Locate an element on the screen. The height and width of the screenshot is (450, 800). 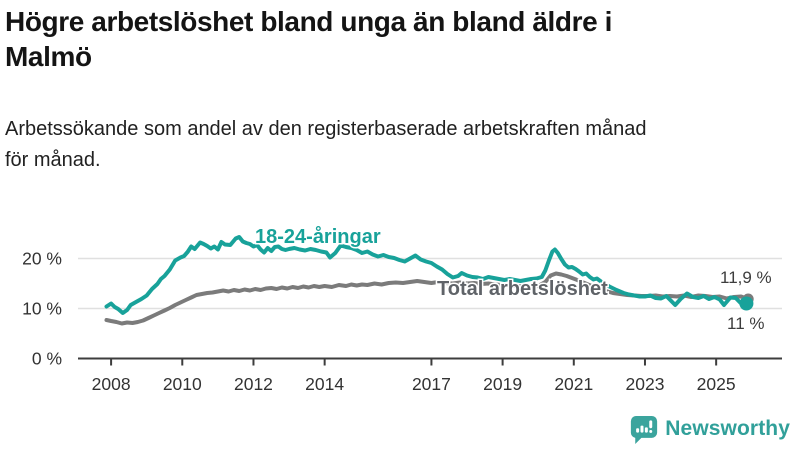
x-tick-label: 2025 is located at coordinates (716, 384).